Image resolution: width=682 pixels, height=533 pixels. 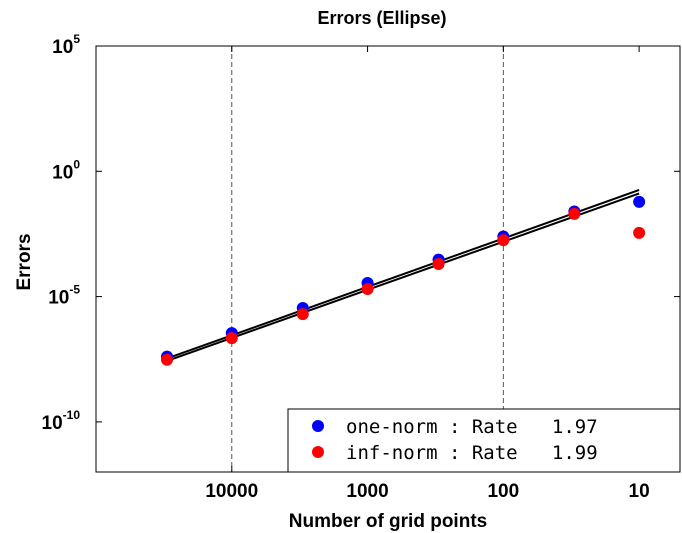 I want to click on y-axis-label: Errors, so click(x=24, y=261).